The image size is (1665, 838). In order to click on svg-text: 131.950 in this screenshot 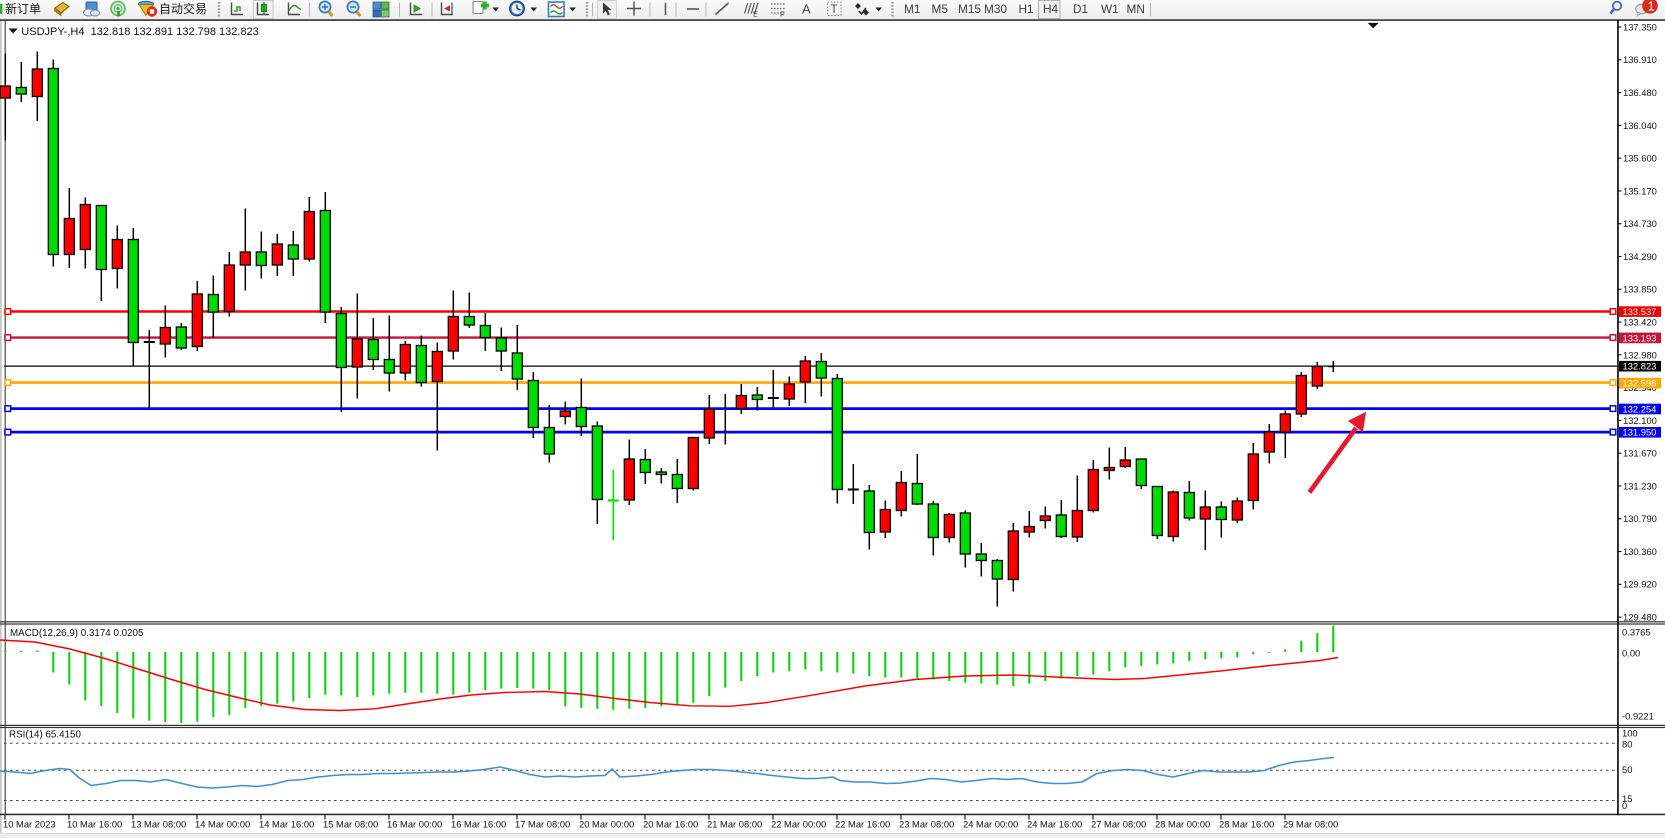, I will do `click(1640, 432)`.